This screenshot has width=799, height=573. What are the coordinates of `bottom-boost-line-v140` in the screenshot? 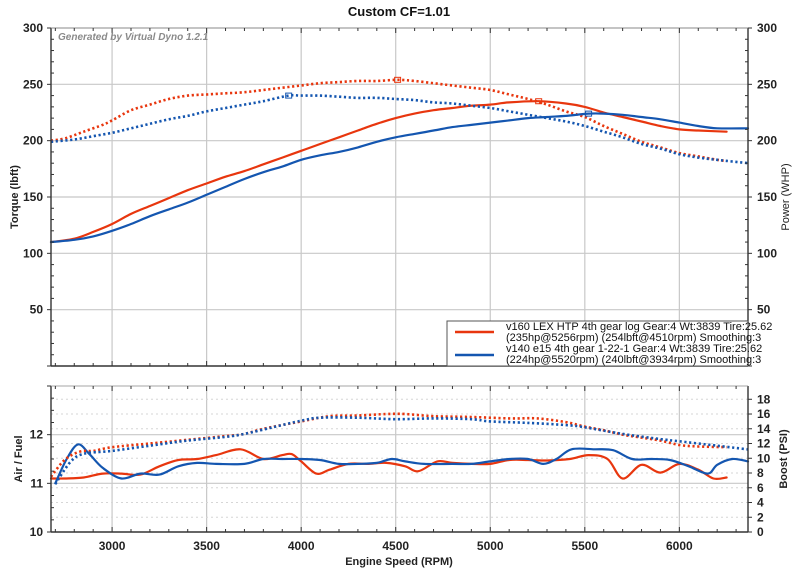 It's located at (401, 450).